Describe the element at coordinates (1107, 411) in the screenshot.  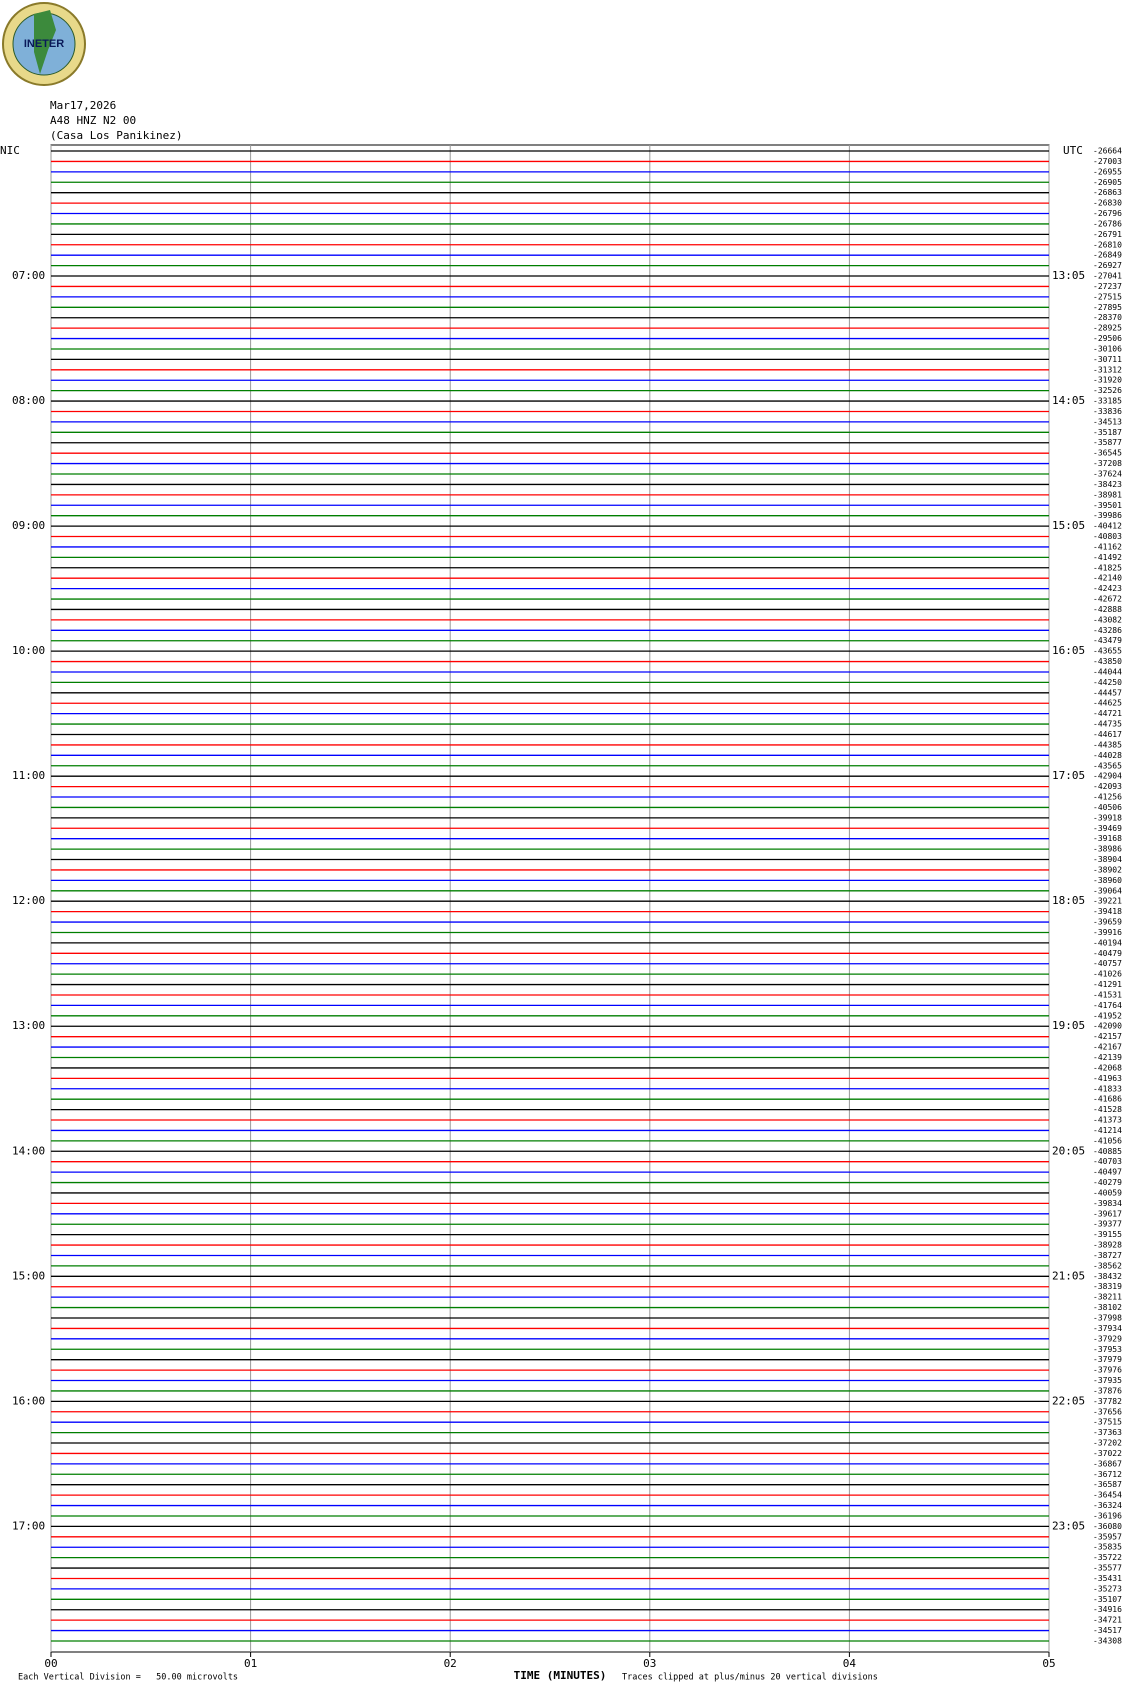
I see `trace-offset-label: -33836` at that location.